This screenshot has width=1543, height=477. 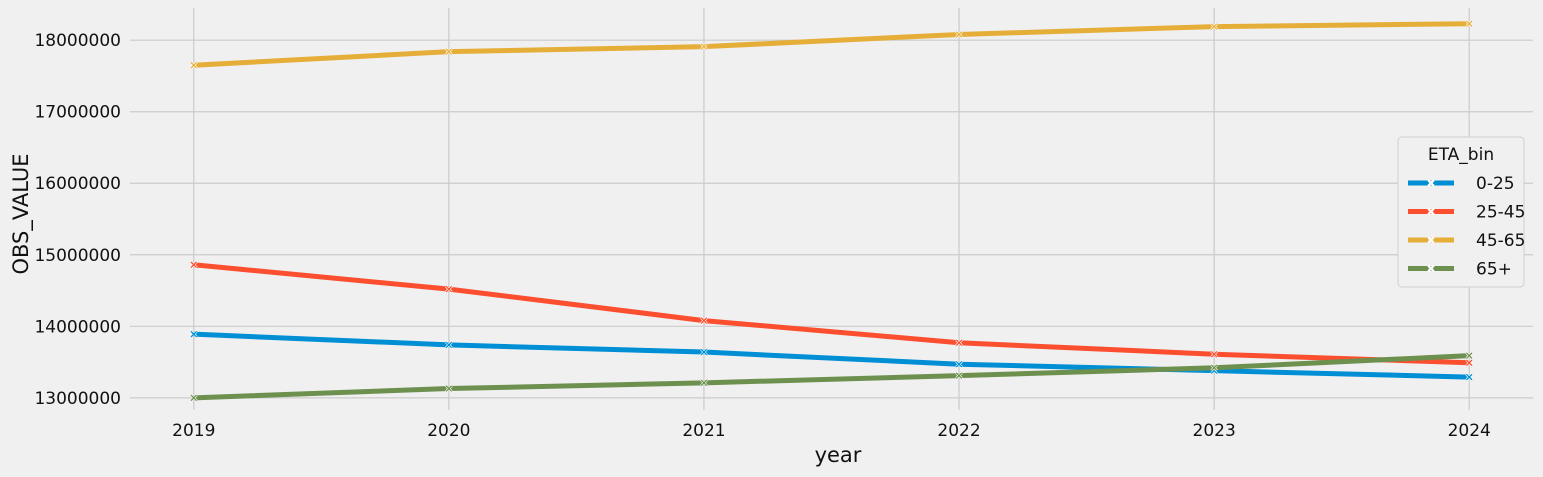 What do you see at coordinates (77, 399) in the screenshot?
I see `y-tick-label: 13000000` at bounding box center [77, 399].